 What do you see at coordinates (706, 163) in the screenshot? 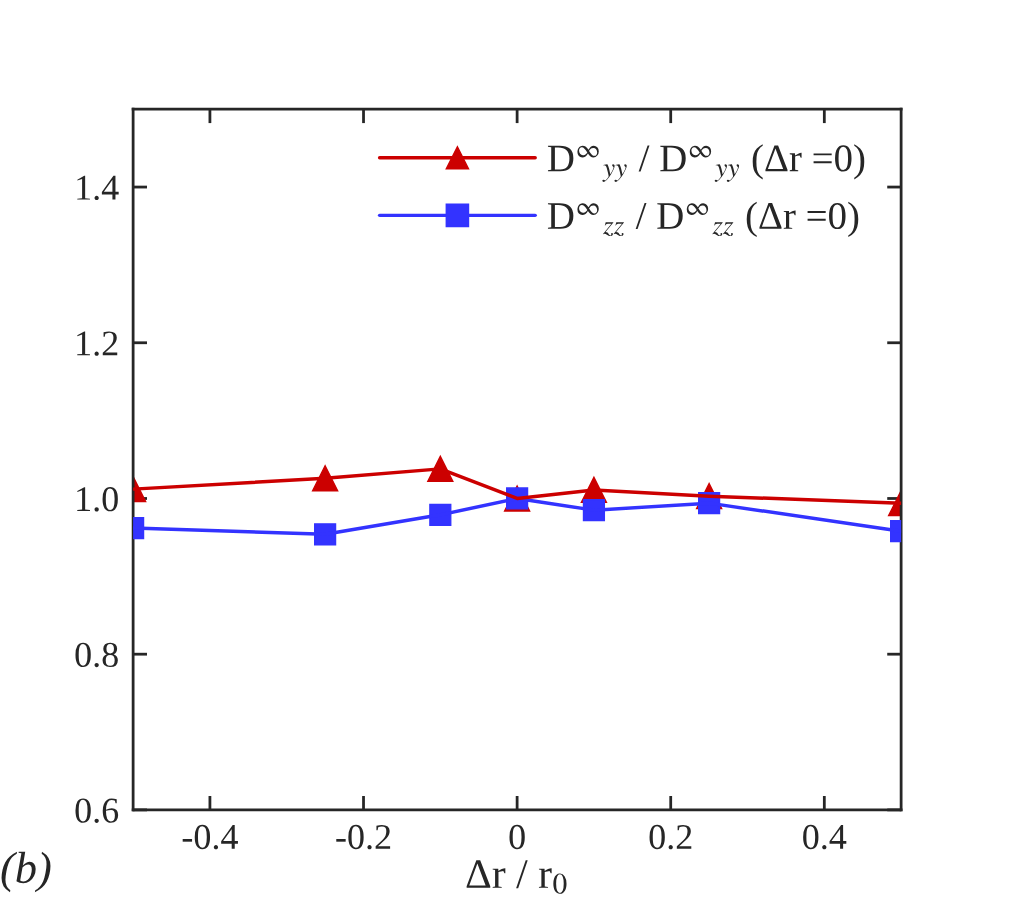
I see `legend-label: D$^{∞}$$_{yy}$ / D$^{∞}$$_{yy}$ (Δr =0)` at bounding box center [706, 163].